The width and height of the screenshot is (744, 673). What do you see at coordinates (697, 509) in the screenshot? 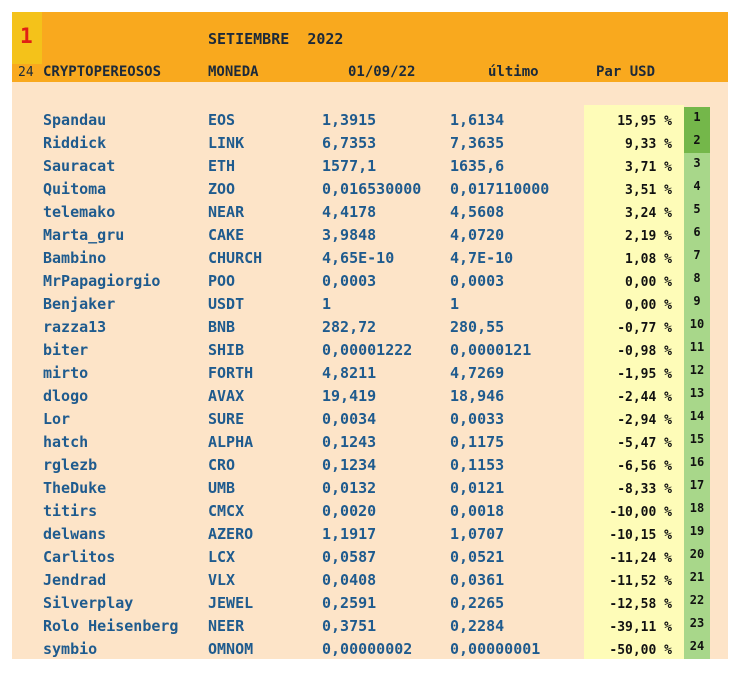
I see `position-badge: 18` at bounding box center [697, 509].